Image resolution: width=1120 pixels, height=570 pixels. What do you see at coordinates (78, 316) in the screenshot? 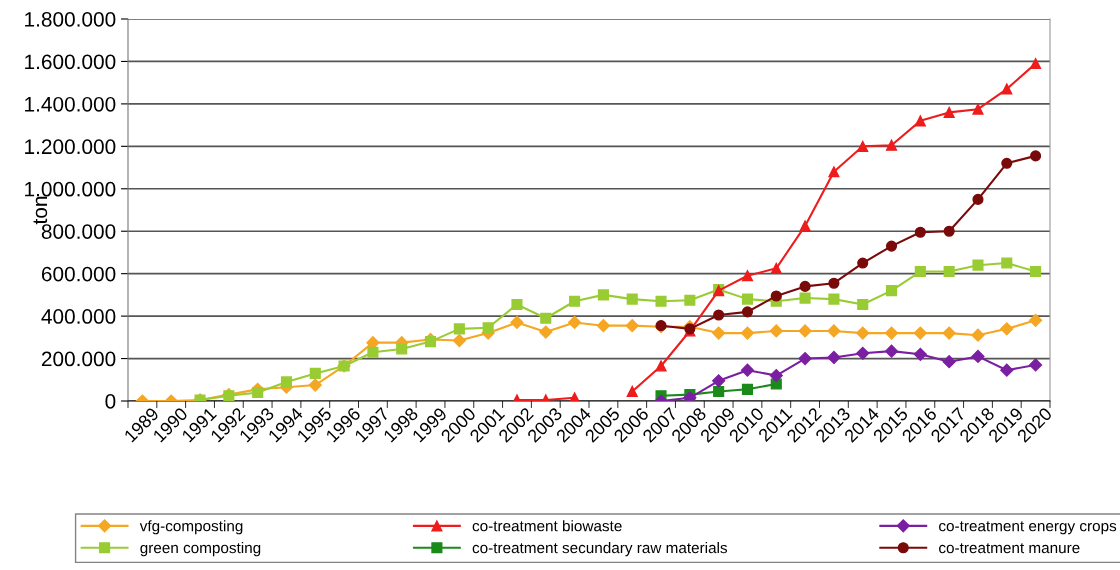
I see `y-tick-label: 400.000` at bounding box center [78, 316].